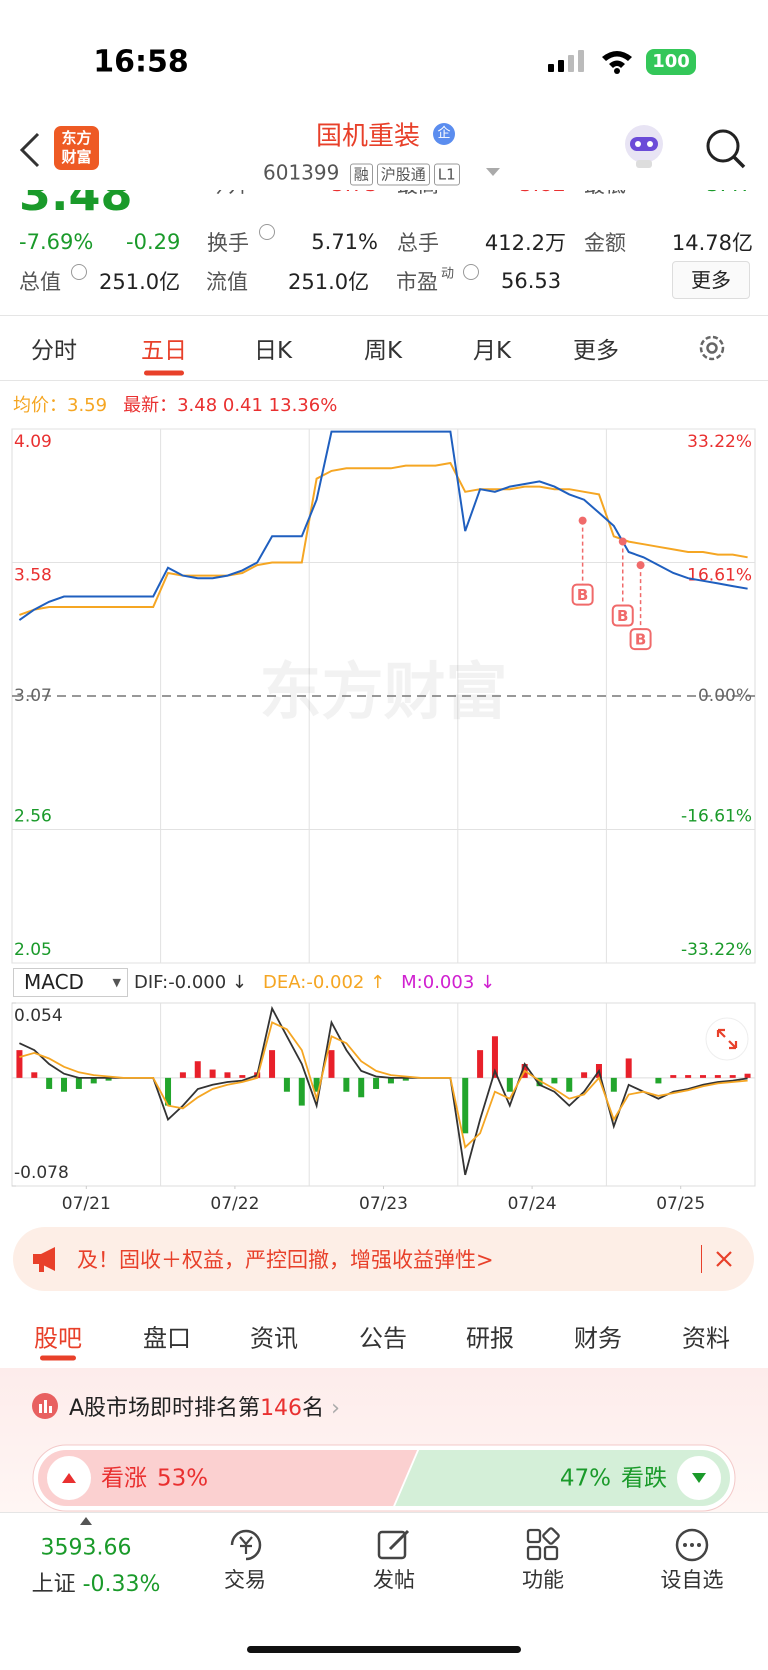 This screenshot has height=1670, width=768. Describe the element at coordinates (542, 192) in the screenshot. I see `high: 3.82` at that location.